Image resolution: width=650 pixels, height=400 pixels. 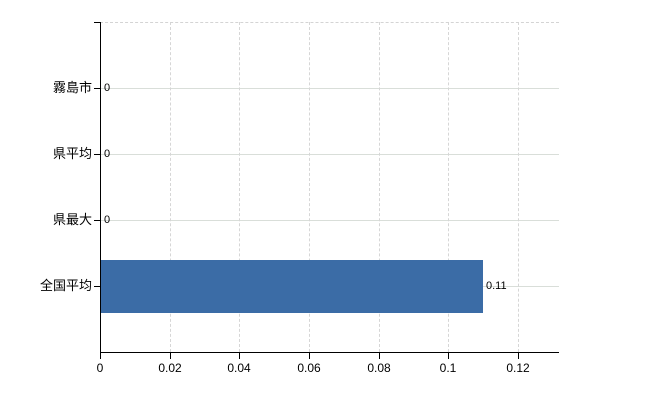 What do you see at coordinates (496, 286) in the screenshot?
I see `bar-value-label: 0.11` at bounding box center [496, 286].